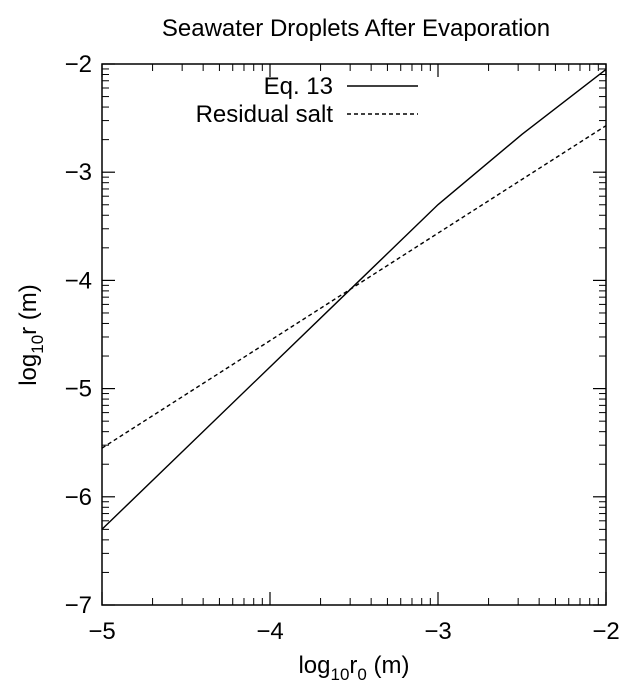 Image resolution: width=624 pixels, height=684 pixels. I want to click on x-tick-label: −3, so click(437, 631).